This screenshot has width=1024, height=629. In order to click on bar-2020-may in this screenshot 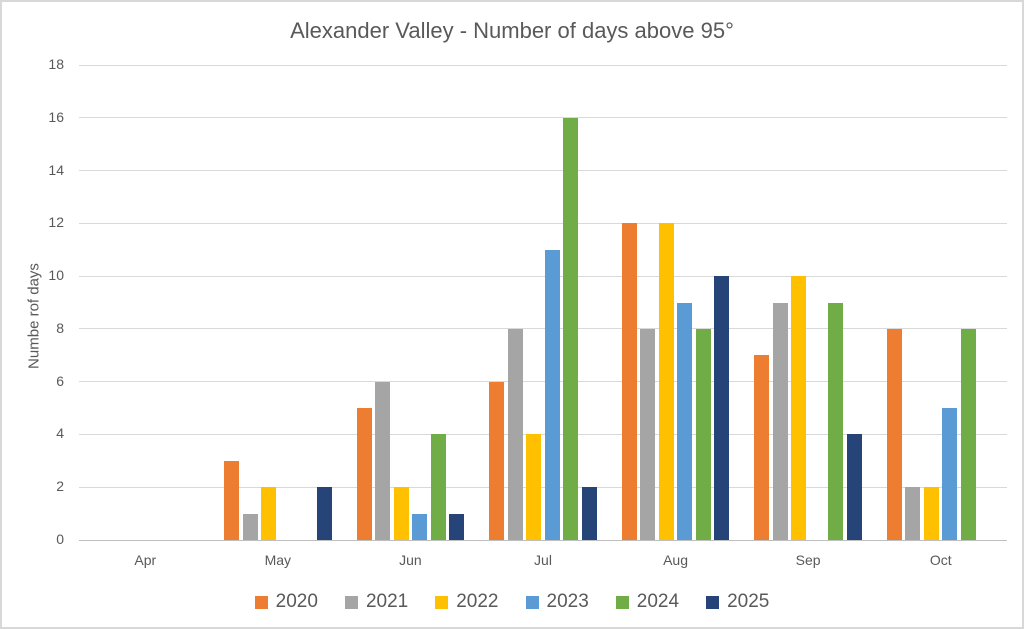, I will do `click(232, 500)`.